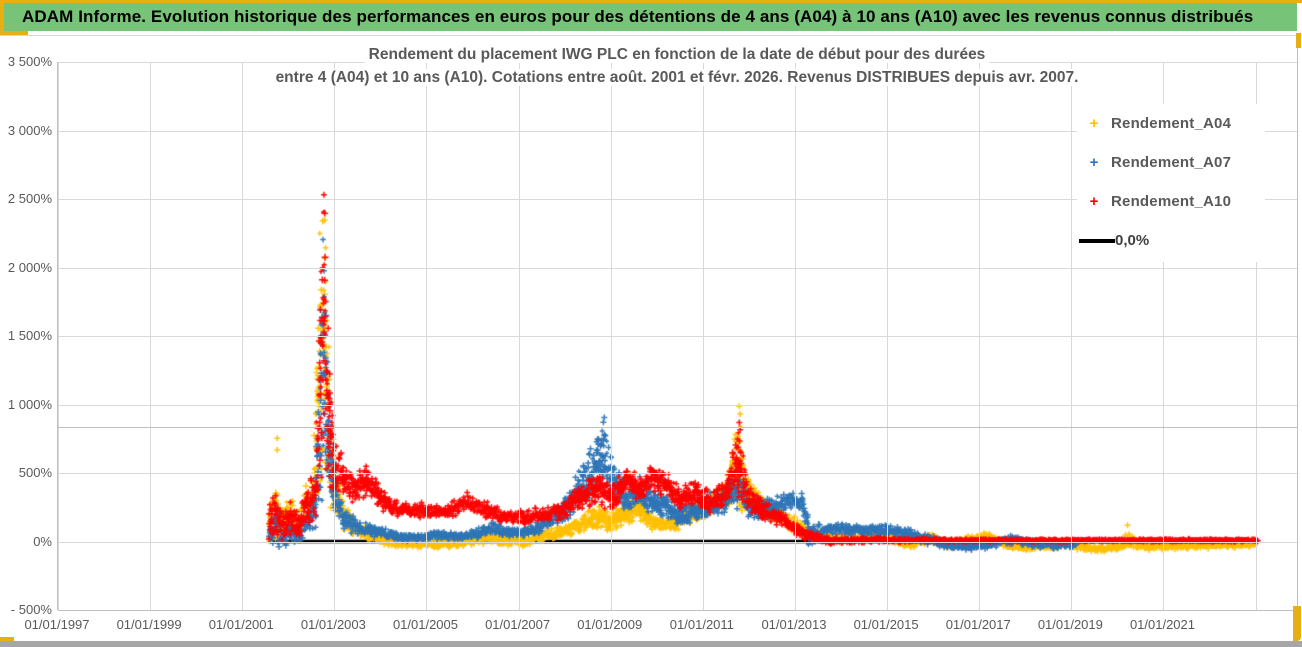 The height and width of the screenshot is (647, 1302). I want to click on x-tick-label: 01/01/2015, so click(886, 624).